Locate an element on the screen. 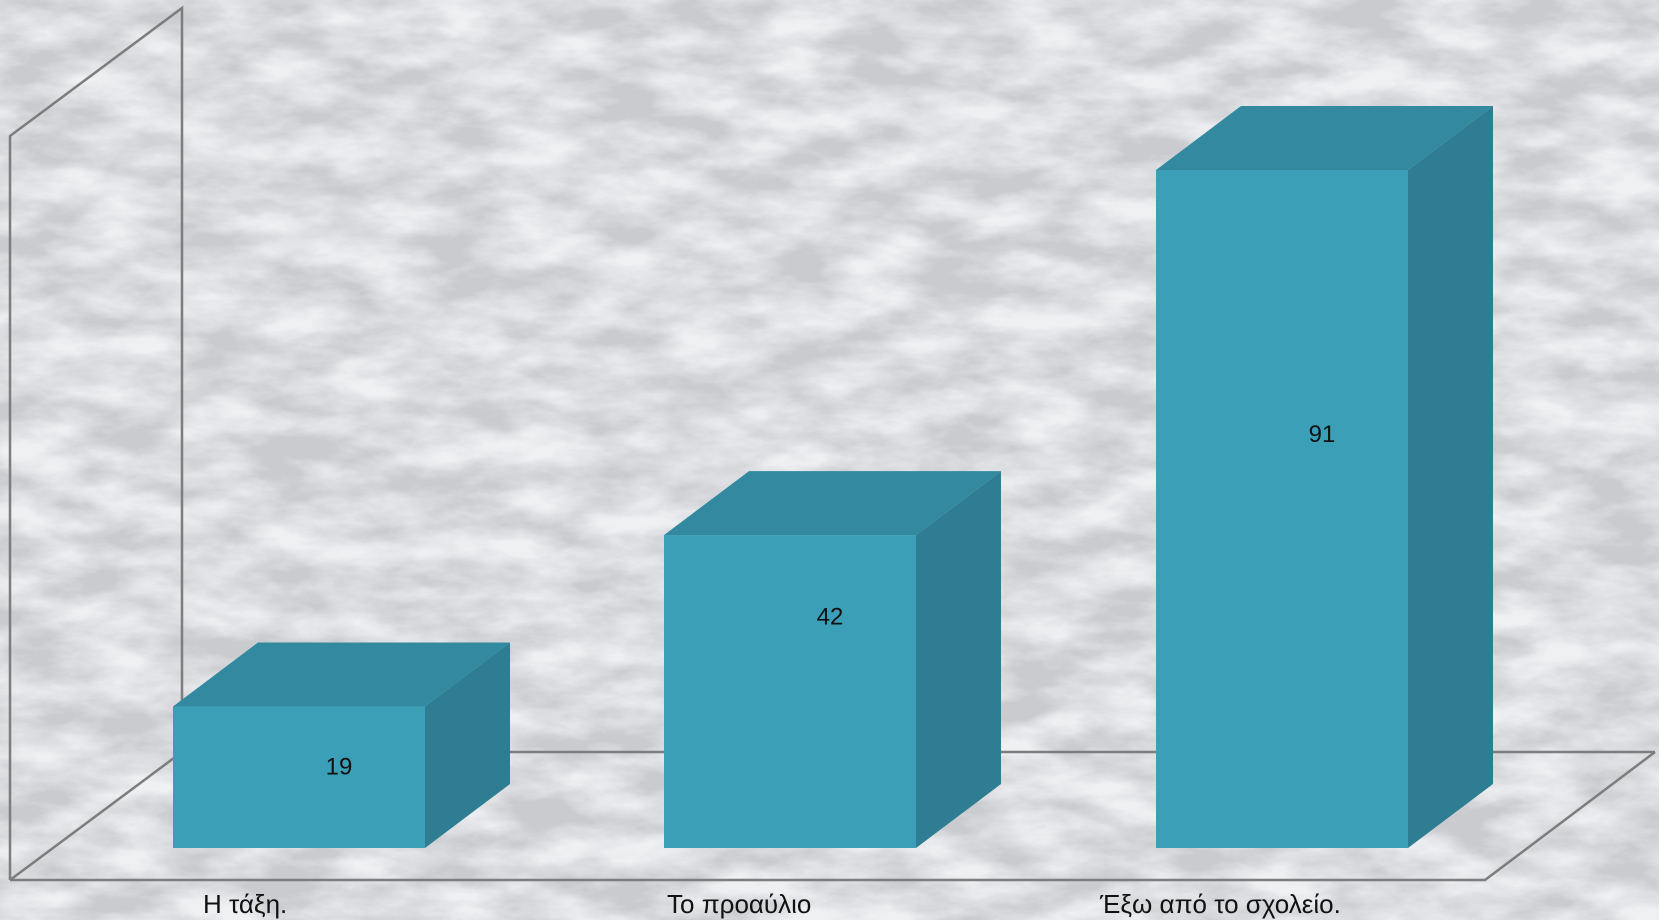 This screenshot has width=1659, height=920. bar-2: 42 is located at coordinates (832, 659).